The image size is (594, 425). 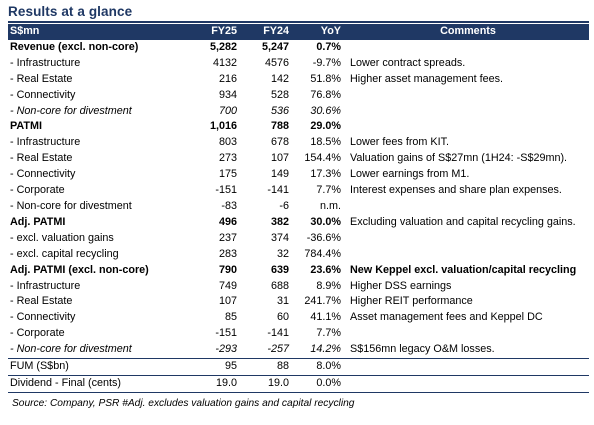 I want to click on row-fy24: 678, so click(x=279, y=142).